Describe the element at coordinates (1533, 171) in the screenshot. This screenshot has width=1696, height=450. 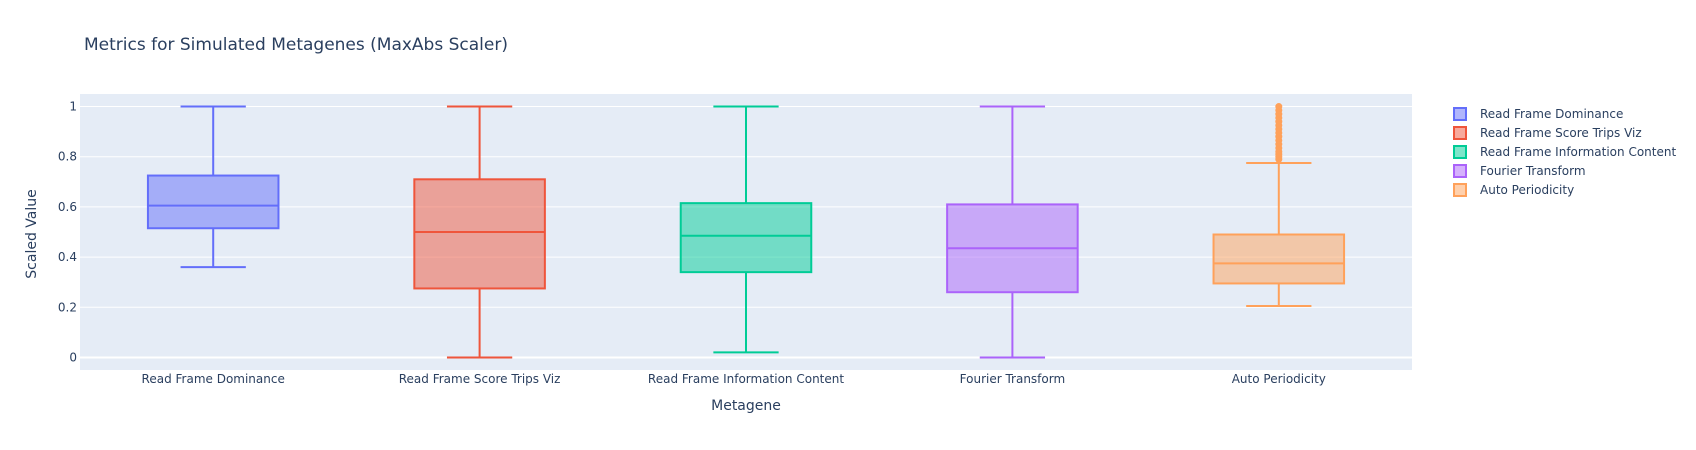
I see `legend-label: Fourier Transform` at that location.